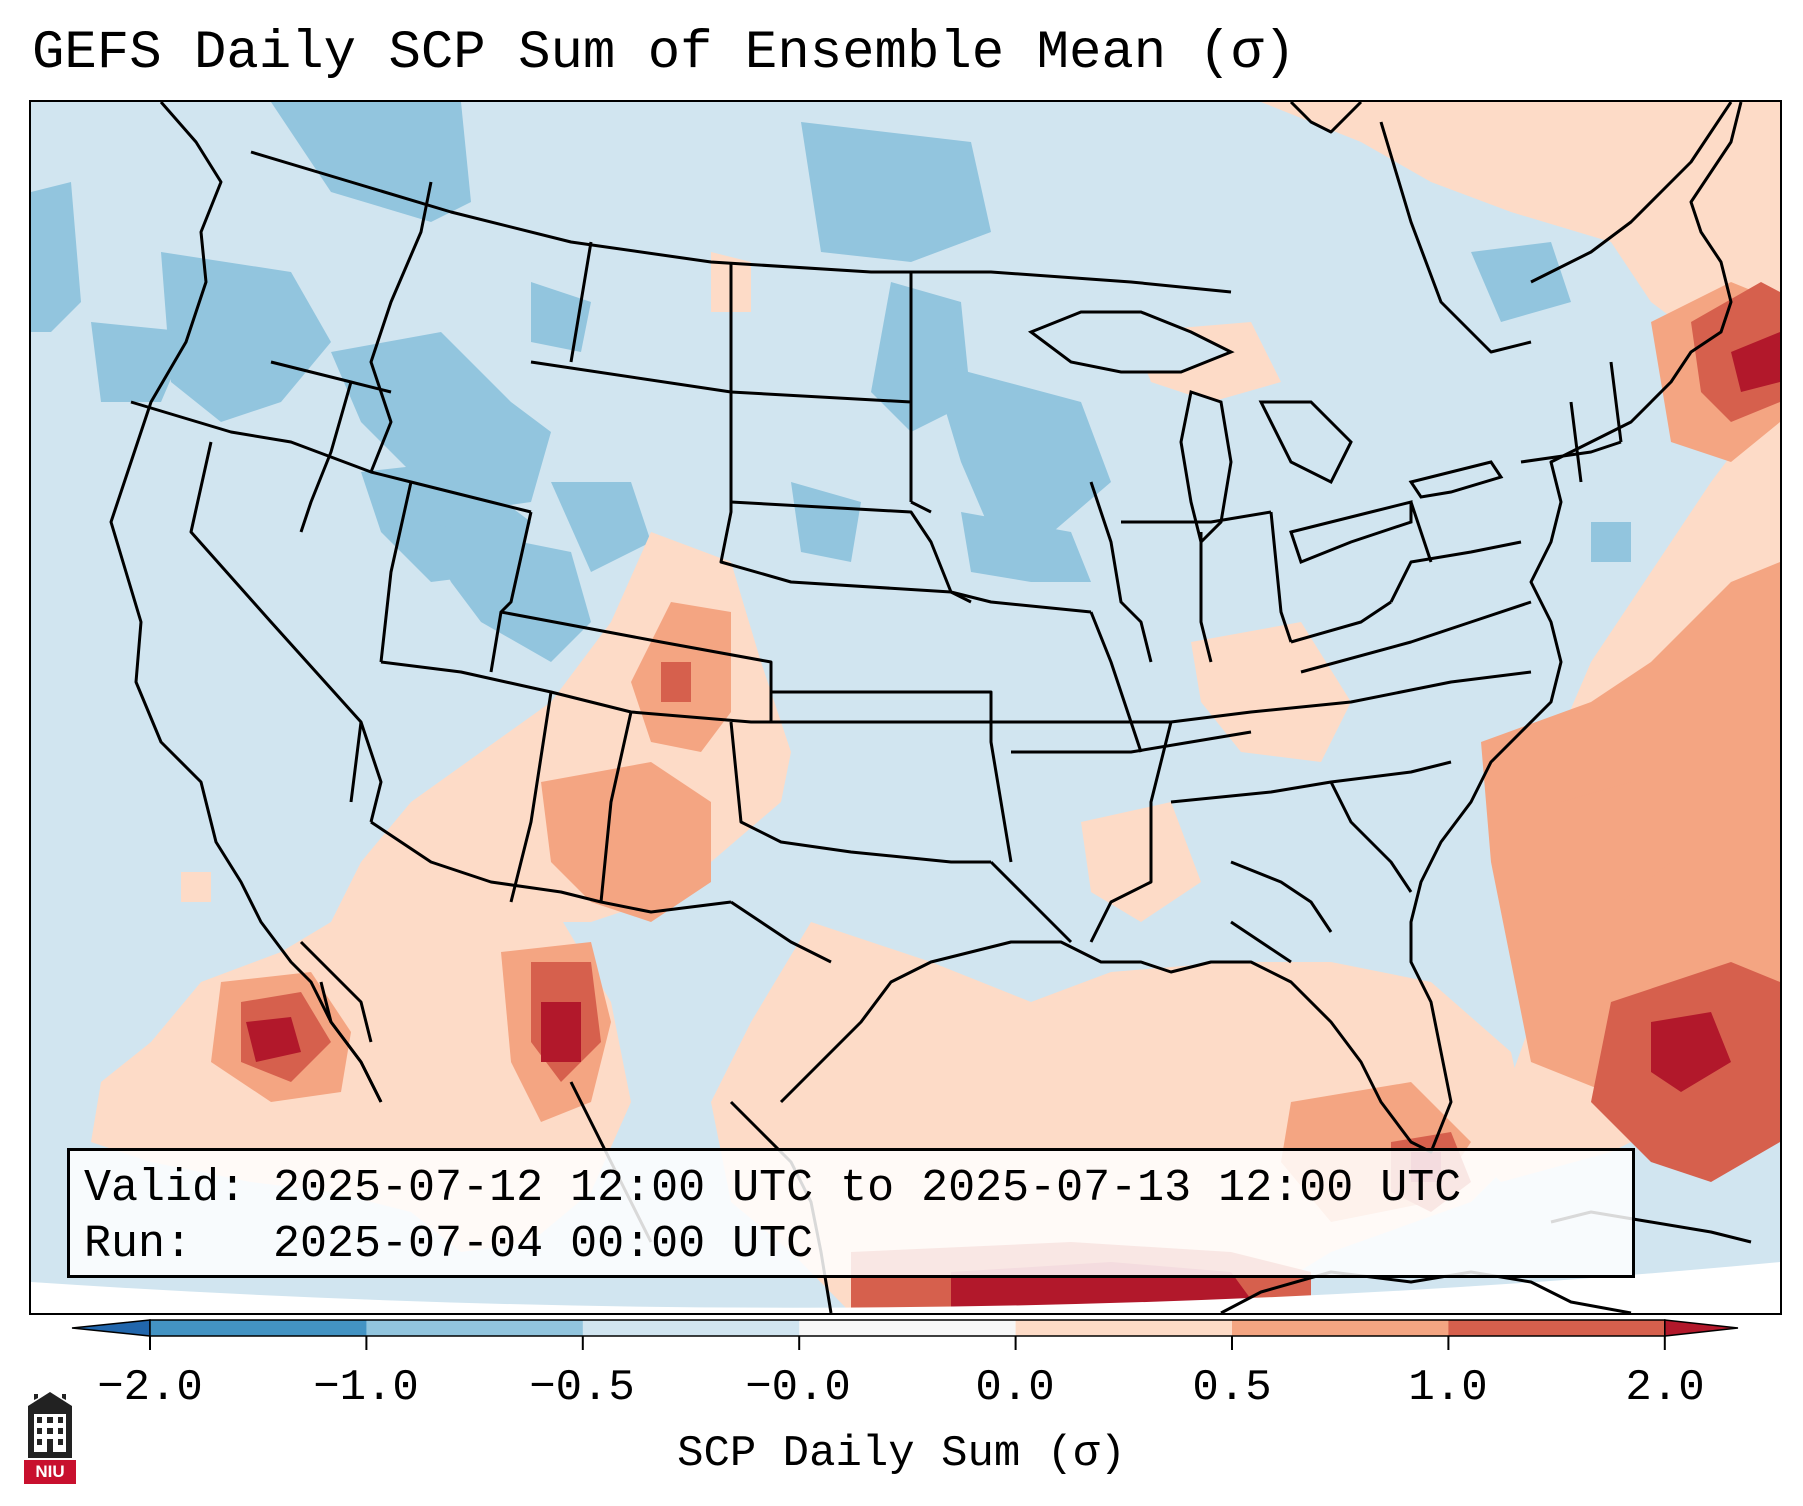 The width and height of the screenshot is (1803, 1506). Describe the element at coordinates (449, 1244) in the screenshot. I see `run-line: Run: 2025-07-04 00:00 UTC` at that location.